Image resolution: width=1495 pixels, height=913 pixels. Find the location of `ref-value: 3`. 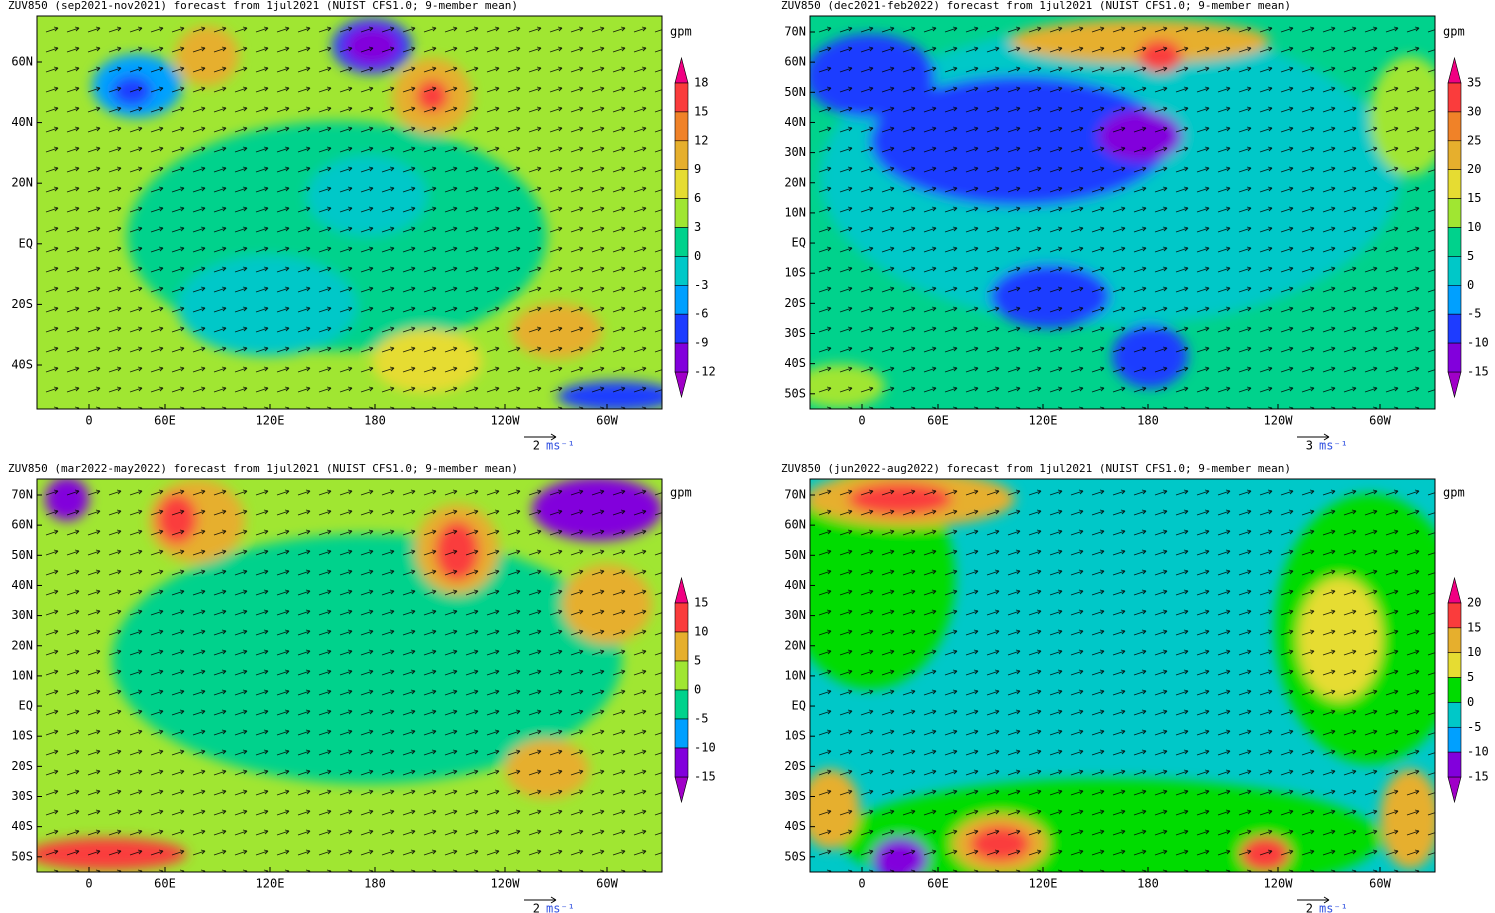

ref-value: 3 is located at coordinates (1309, 446).